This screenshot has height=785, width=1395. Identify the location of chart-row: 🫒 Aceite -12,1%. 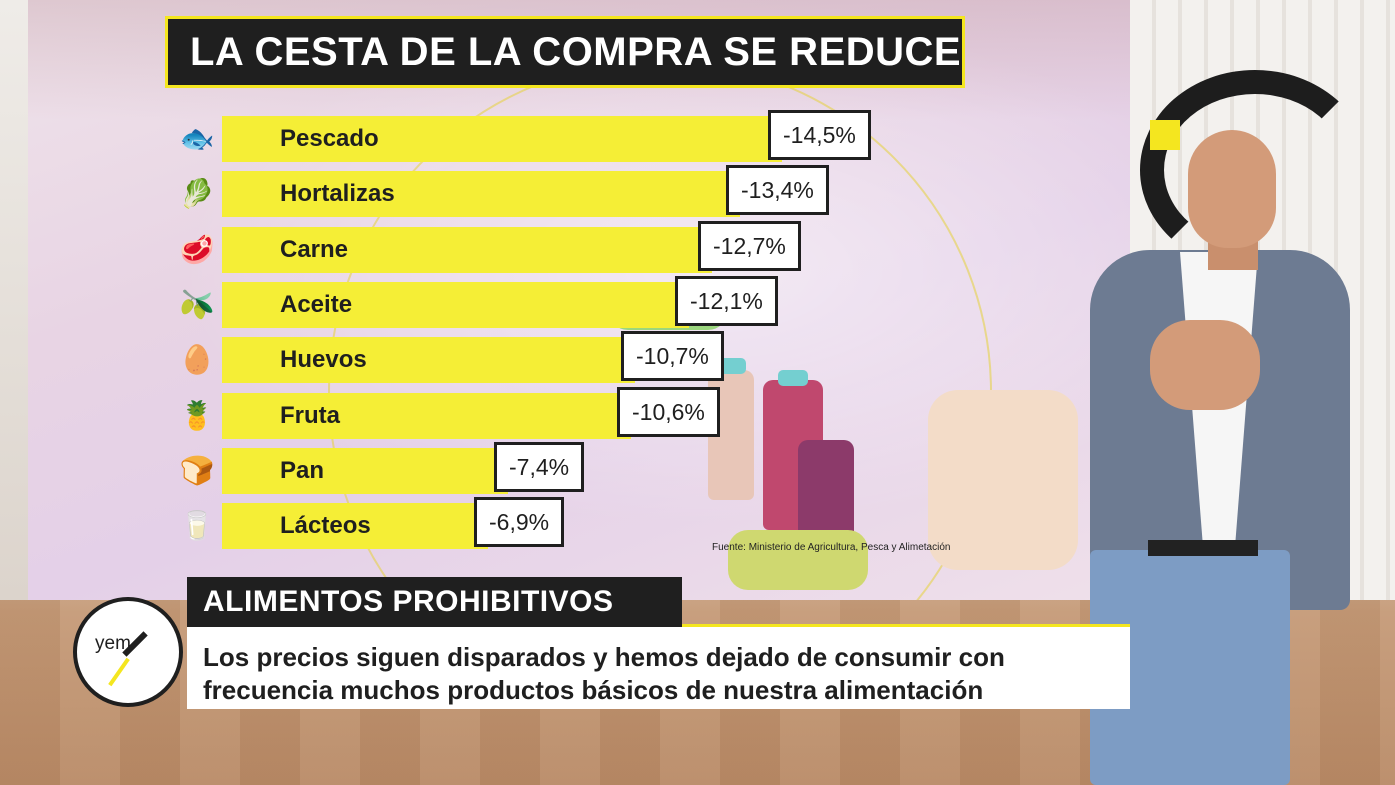
(494, 302).